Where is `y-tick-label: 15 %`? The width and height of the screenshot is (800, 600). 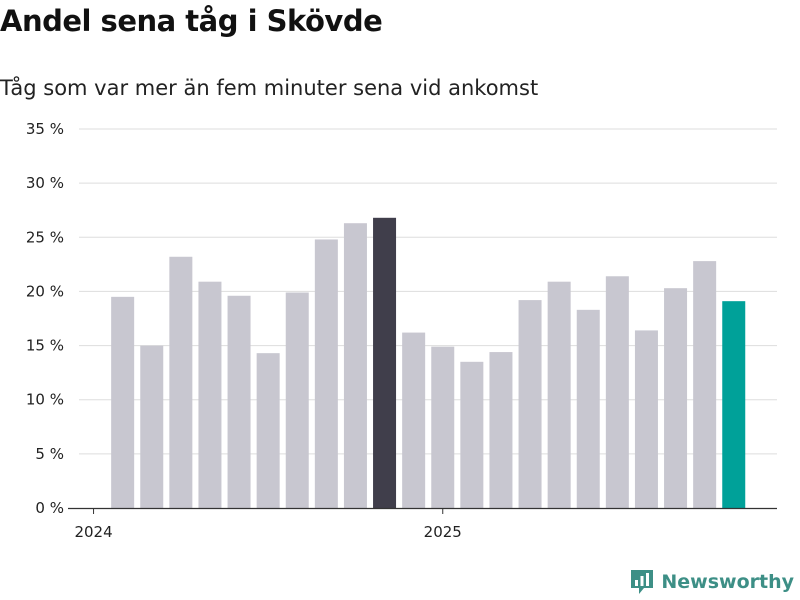 y-tick-label: 15 % is located at coordinates (45, 346).